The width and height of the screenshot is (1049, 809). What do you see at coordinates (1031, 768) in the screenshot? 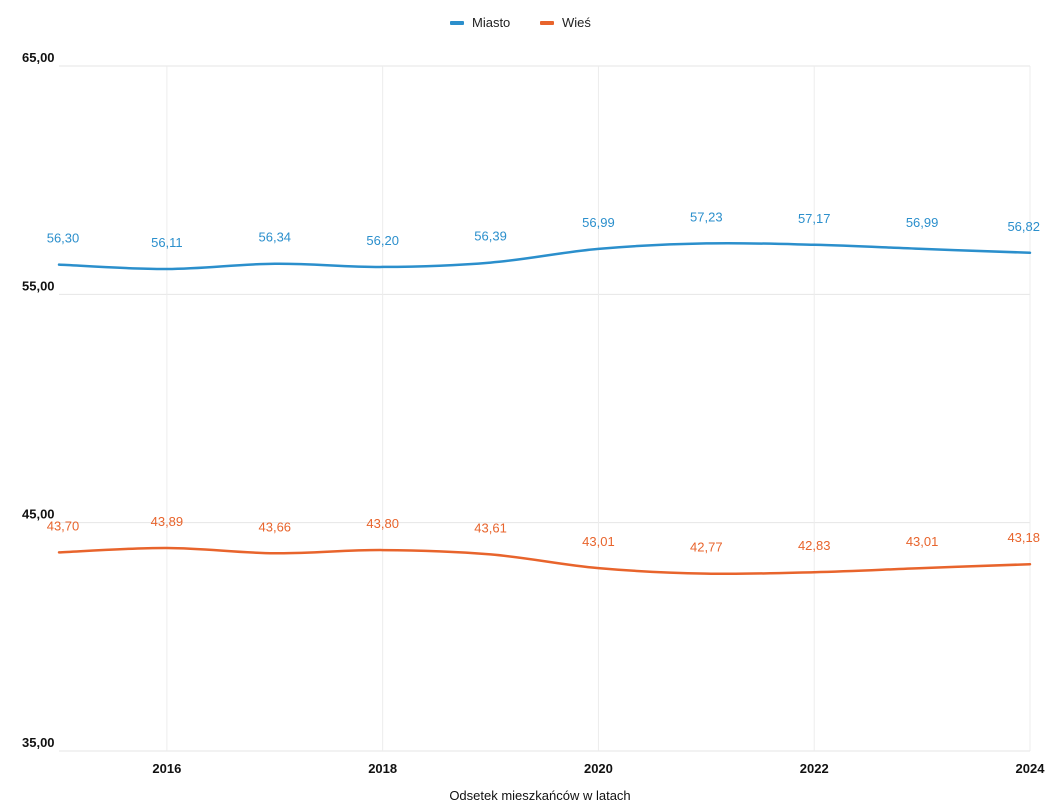
I see `x-tick-label: 2024` at bounding box center [1031, 768].